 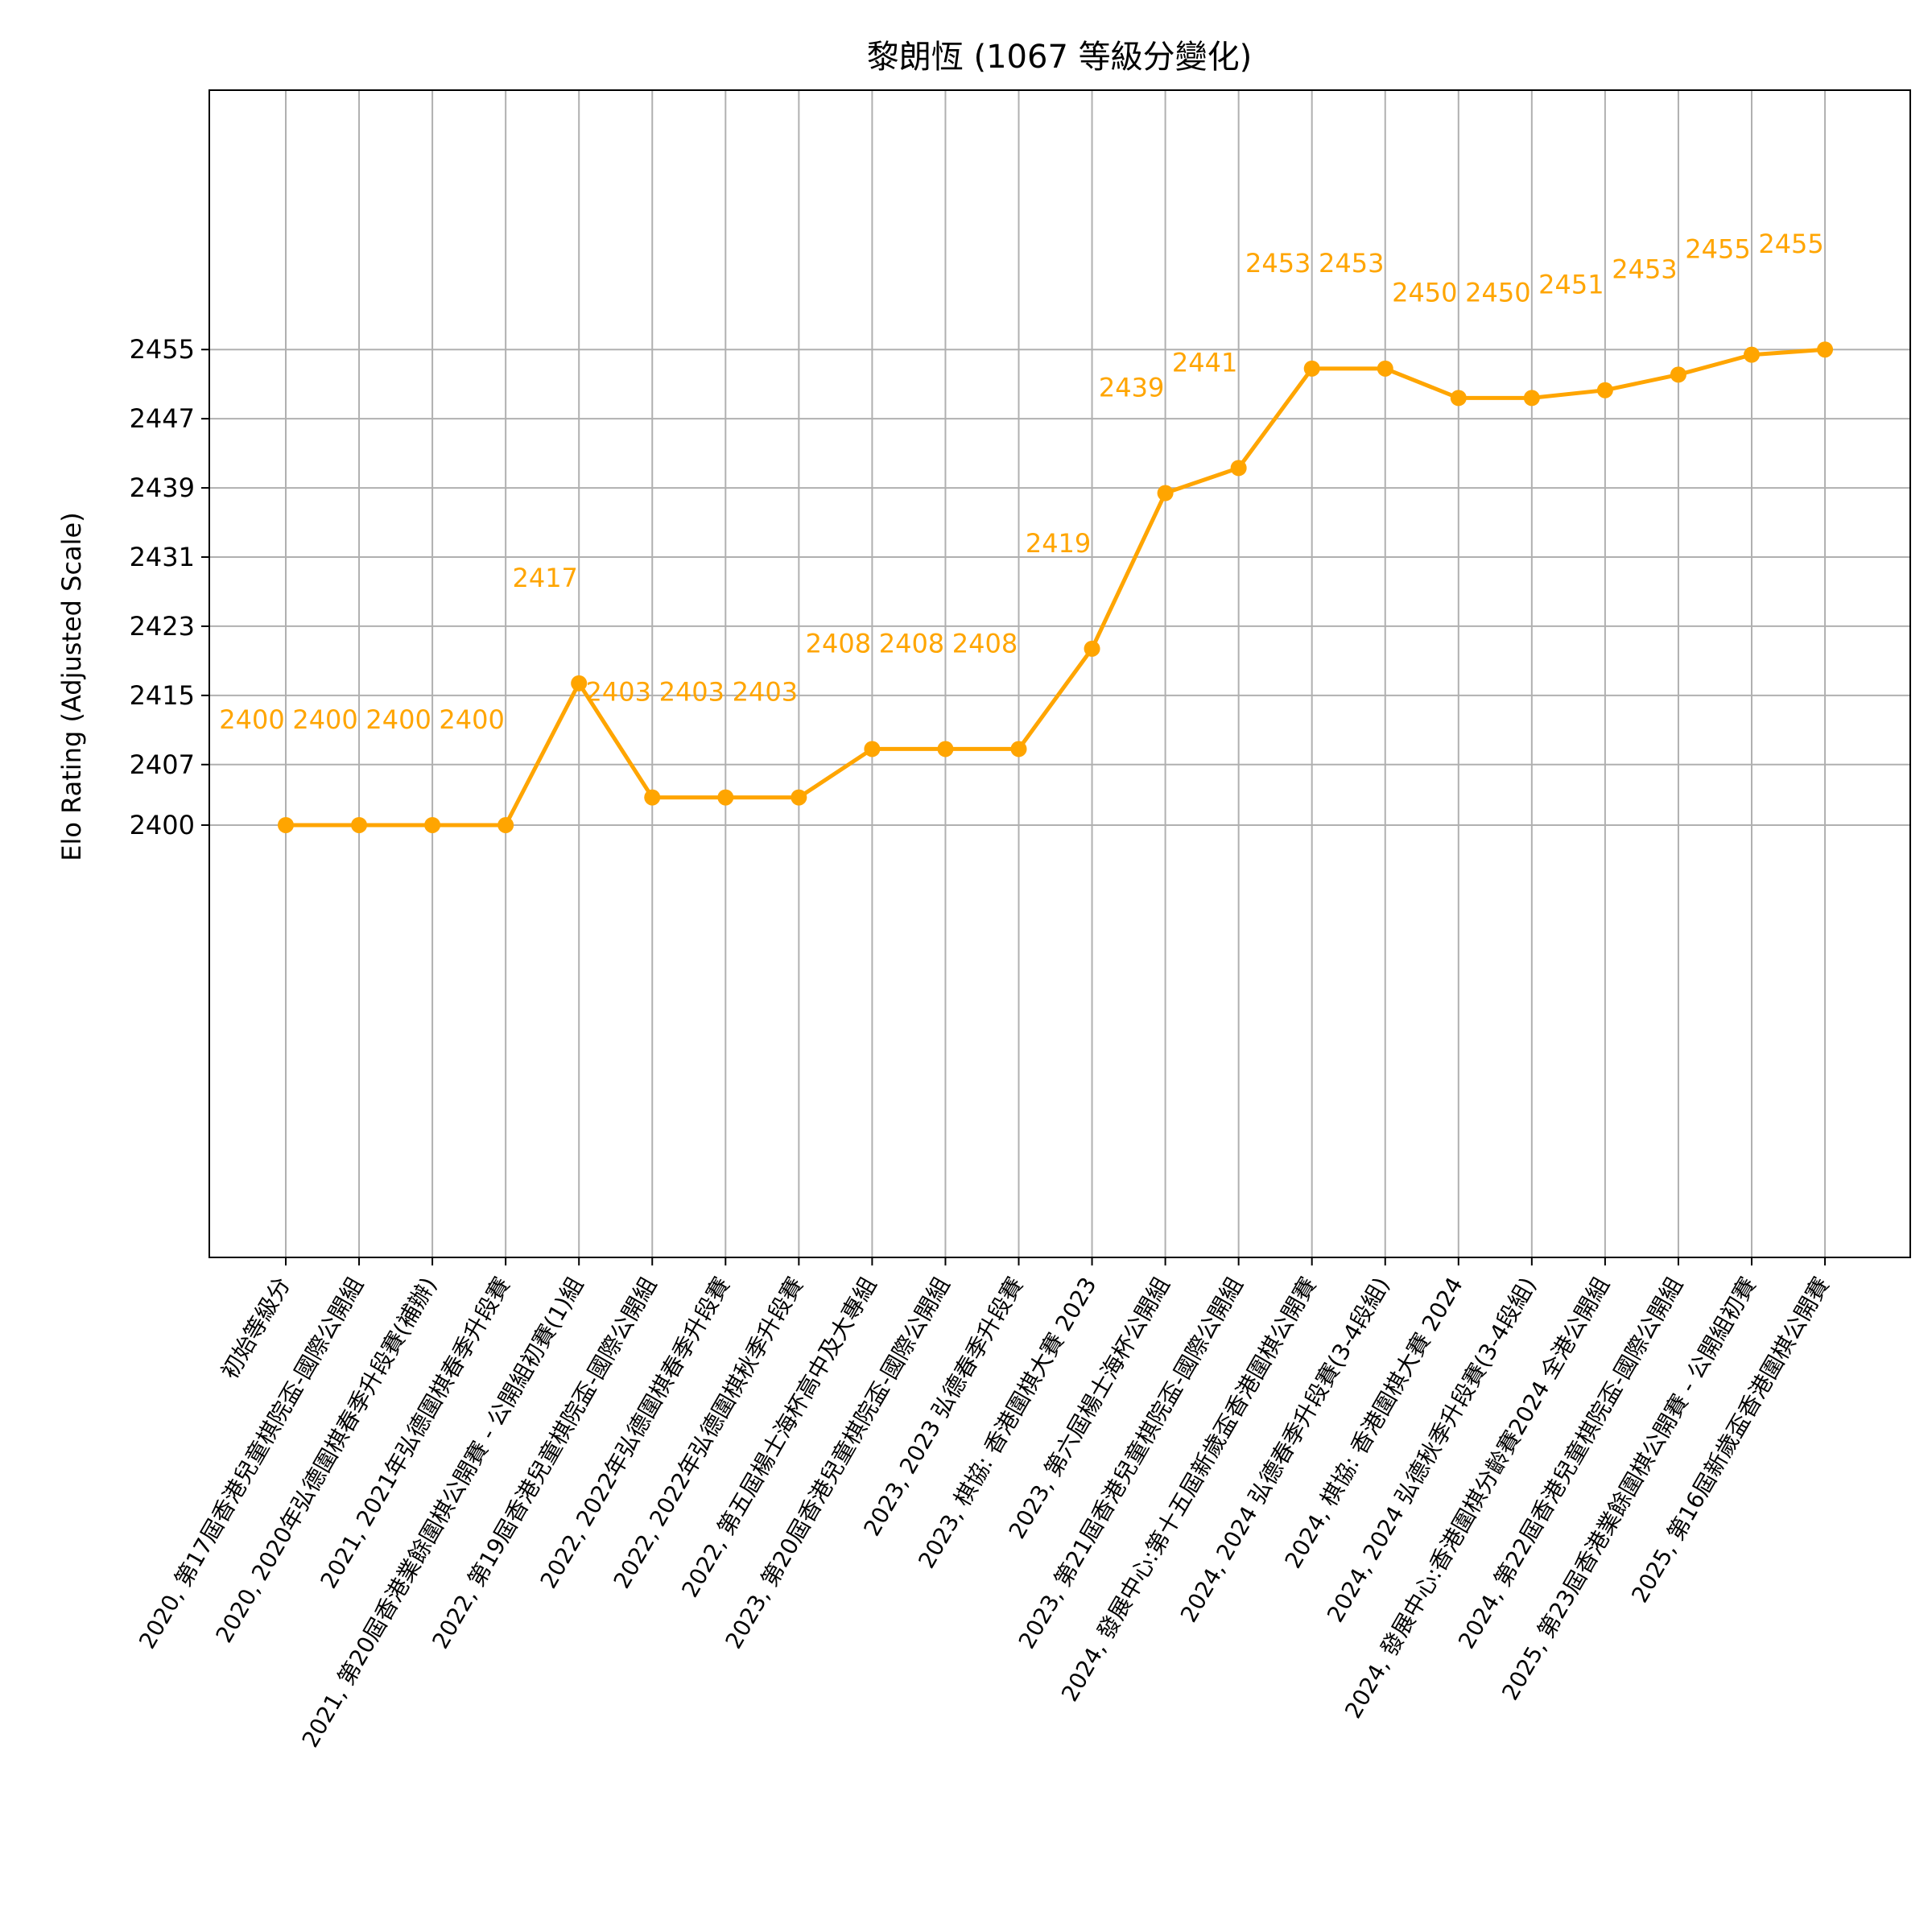 What do you see at coordinates (162, 349) in the screenshot?
I see `y-tick-label: 2455` at bounding box center [162, 349].